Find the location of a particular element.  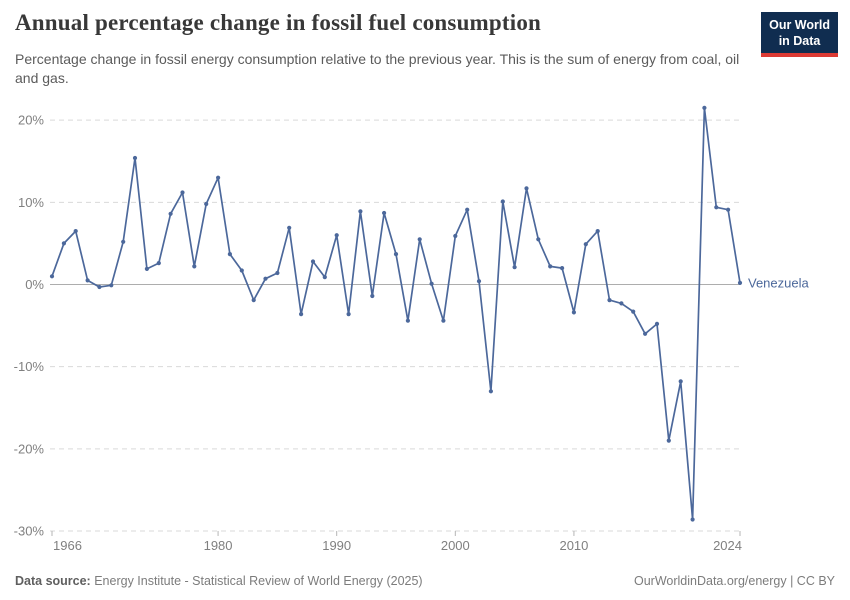

y-tick-label: 0% is located at coordinates (34, 284).